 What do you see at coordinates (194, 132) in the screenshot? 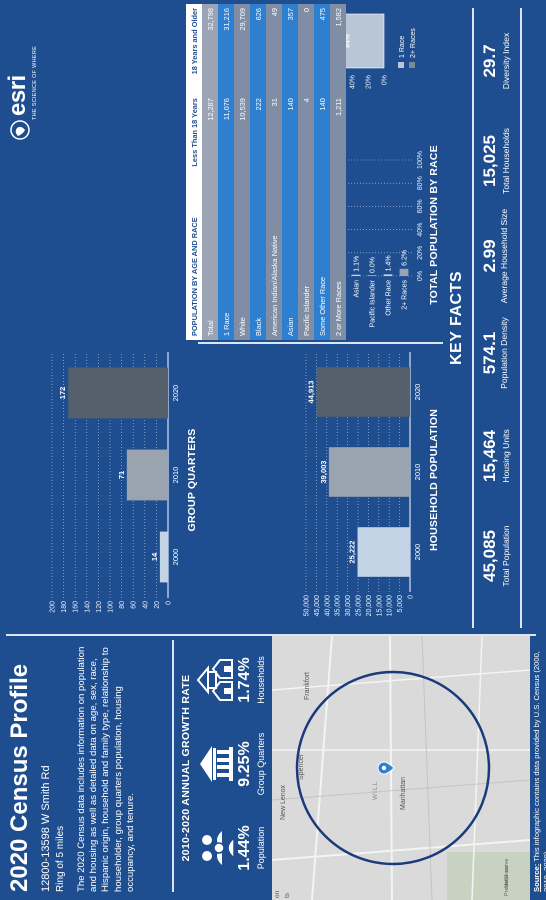
I see `column-header: Less Than 18 Years` at bounding box center [194, 132].